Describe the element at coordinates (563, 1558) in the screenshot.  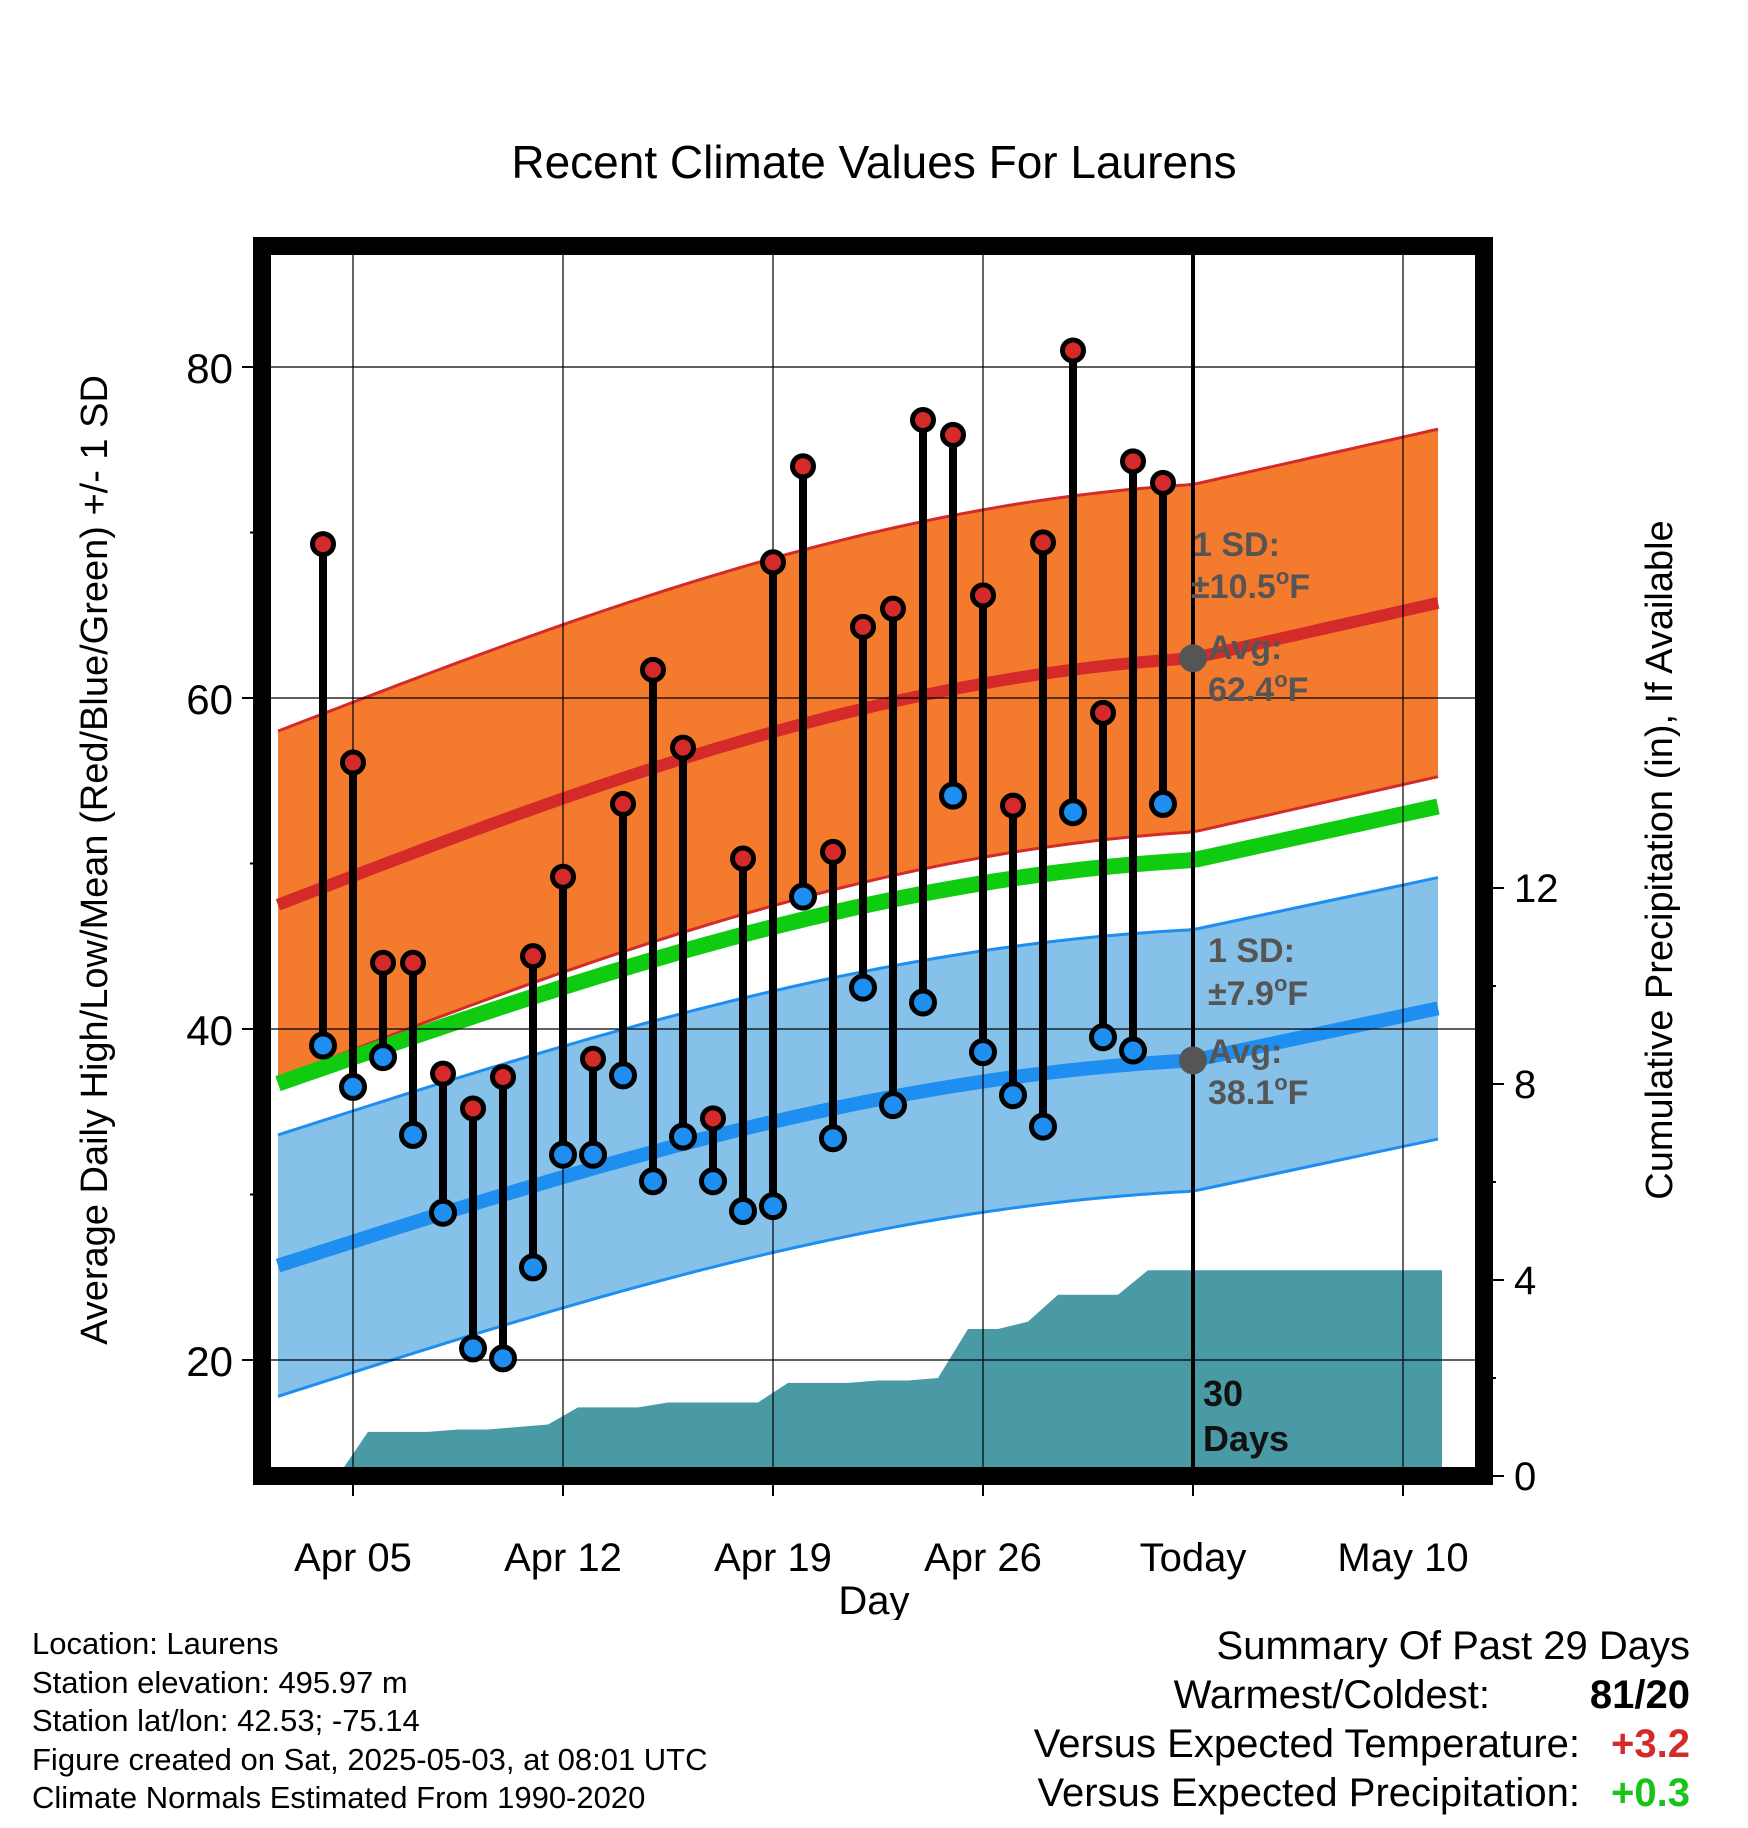
I see `x-tick-label: Apr 12` at that location.